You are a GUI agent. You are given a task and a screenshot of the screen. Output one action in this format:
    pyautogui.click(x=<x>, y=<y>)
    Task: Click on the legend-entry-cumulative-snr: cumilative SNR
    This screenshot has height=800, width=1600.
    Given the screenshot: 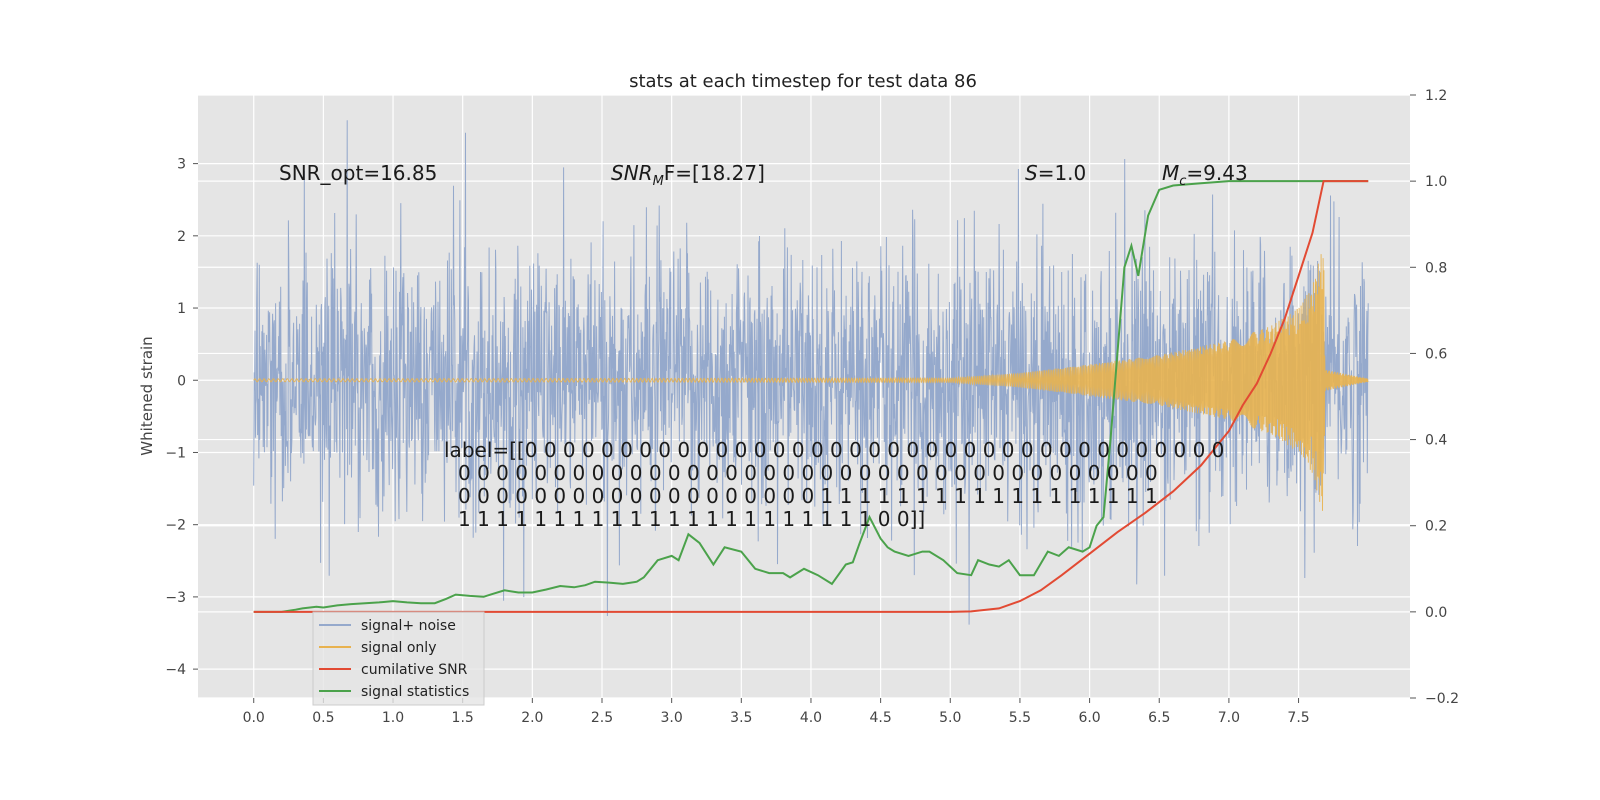 What is the action you would take?
    pyautogui.click(x=393, y=670)
    